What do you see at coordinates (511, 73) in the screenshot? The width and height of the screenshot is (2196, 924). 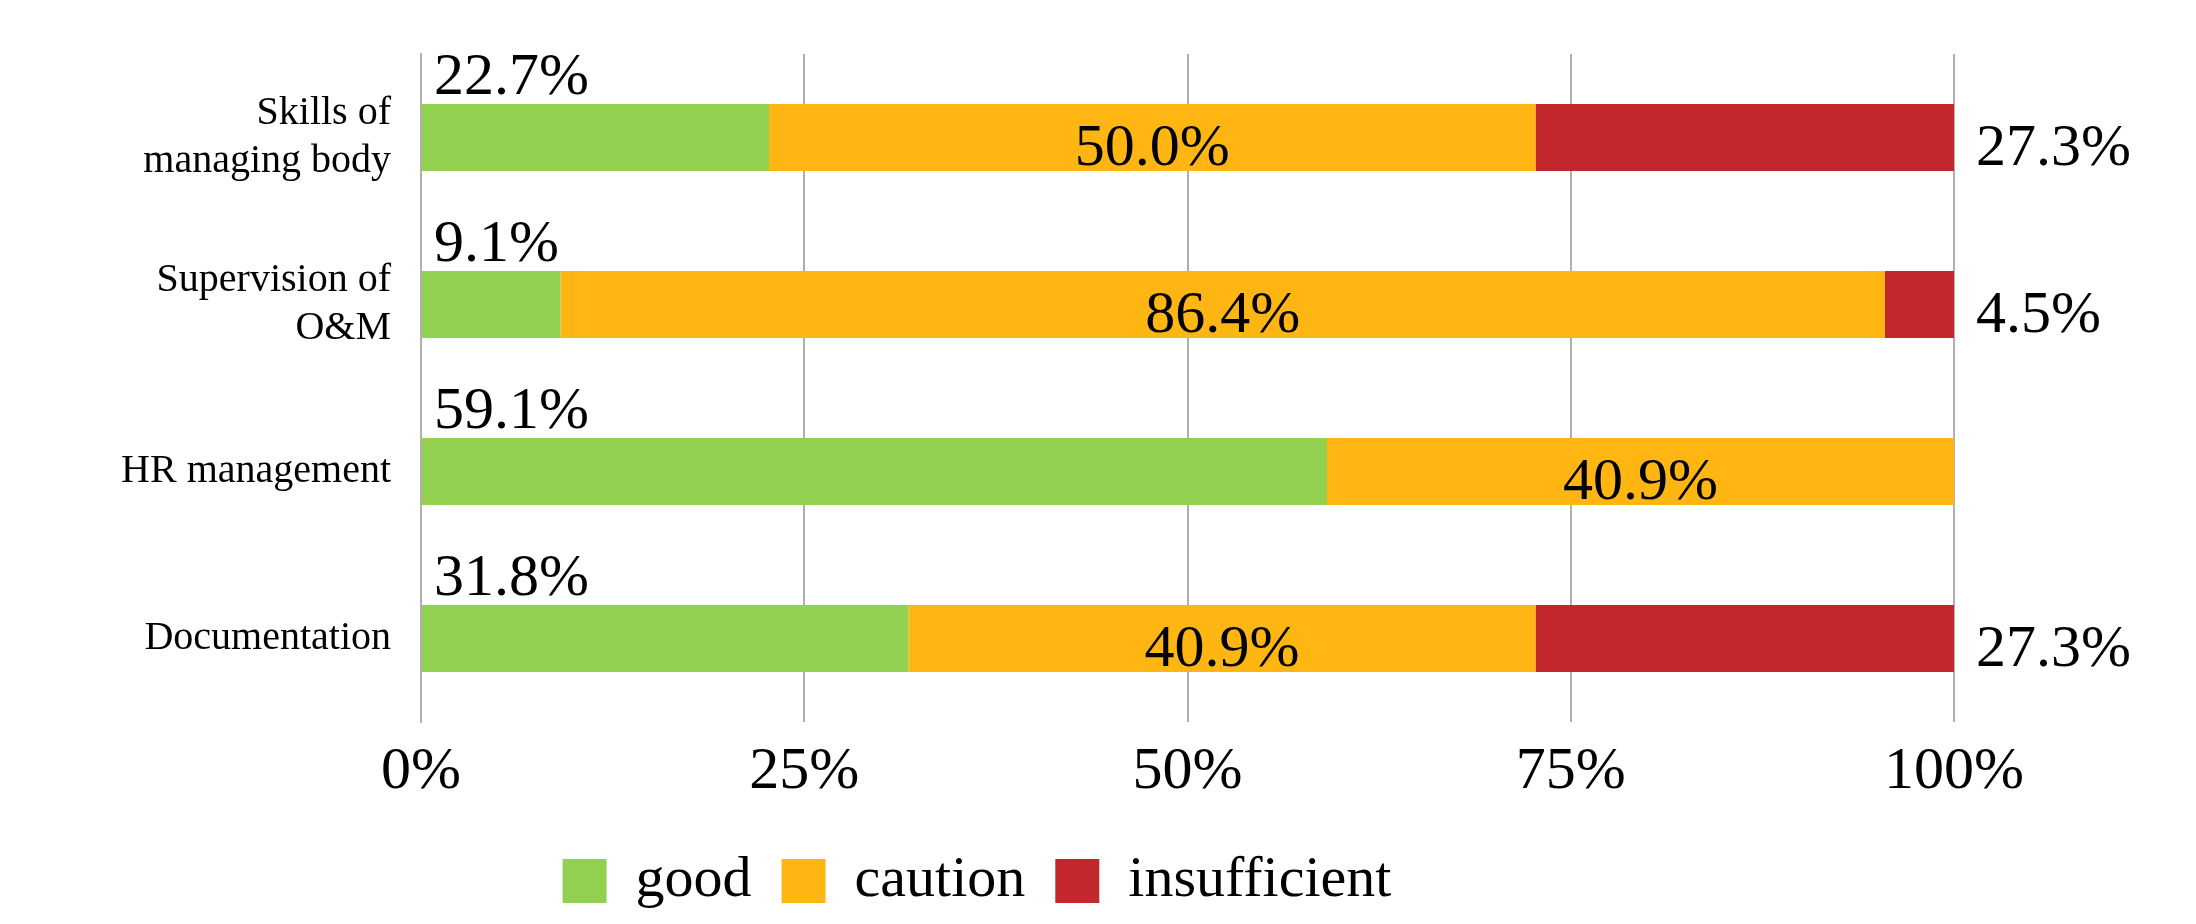 I see `data-label: 22.7%` at bounding box center [511, 73].